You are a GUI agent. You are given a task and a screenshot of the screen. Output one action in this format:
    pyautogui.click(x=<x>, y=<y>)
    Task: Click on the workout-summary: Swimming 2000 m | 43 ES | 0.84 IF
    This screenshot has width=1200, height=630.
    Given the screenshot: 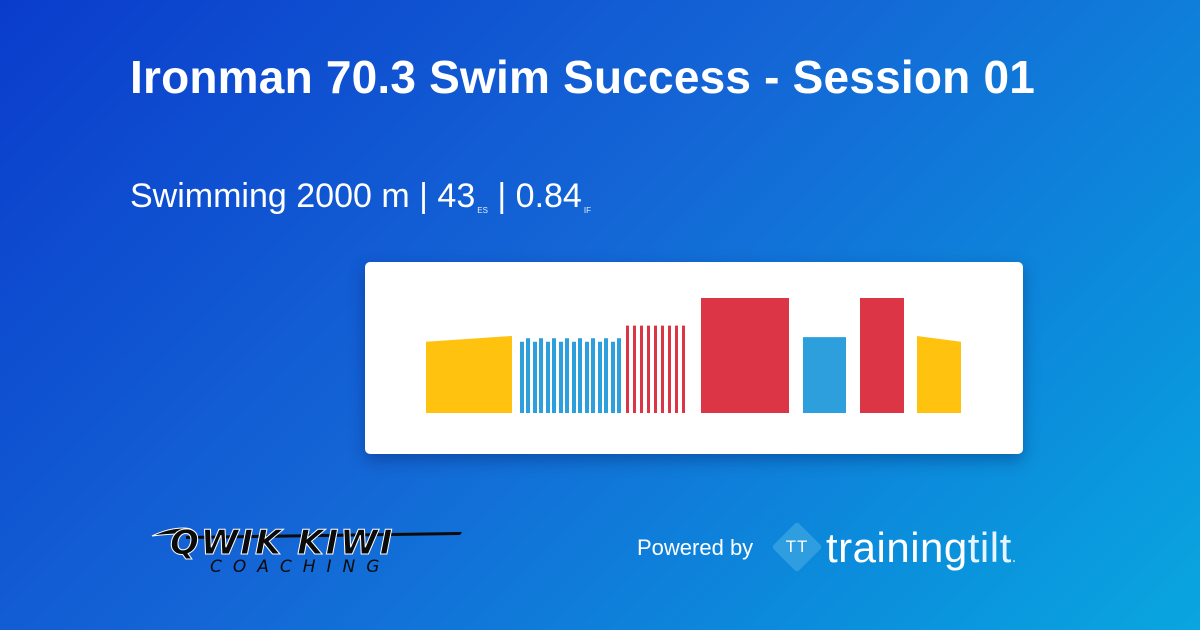 What is the action you would take?
    pyautogui.click(x=360, y=203)
    